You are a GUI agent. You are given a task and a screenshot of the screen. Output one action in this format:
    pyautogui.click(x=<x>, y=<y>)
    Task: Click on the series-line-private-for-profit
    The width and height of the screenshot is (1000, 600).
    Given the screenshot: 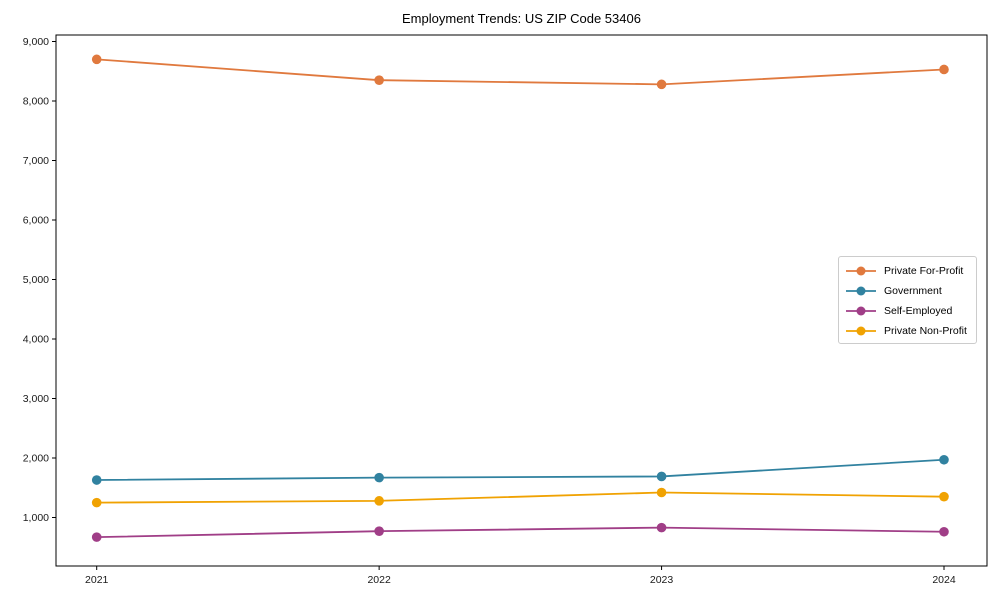 What is the action you would take?
    pyautogui.click(x=520, y=72)
    